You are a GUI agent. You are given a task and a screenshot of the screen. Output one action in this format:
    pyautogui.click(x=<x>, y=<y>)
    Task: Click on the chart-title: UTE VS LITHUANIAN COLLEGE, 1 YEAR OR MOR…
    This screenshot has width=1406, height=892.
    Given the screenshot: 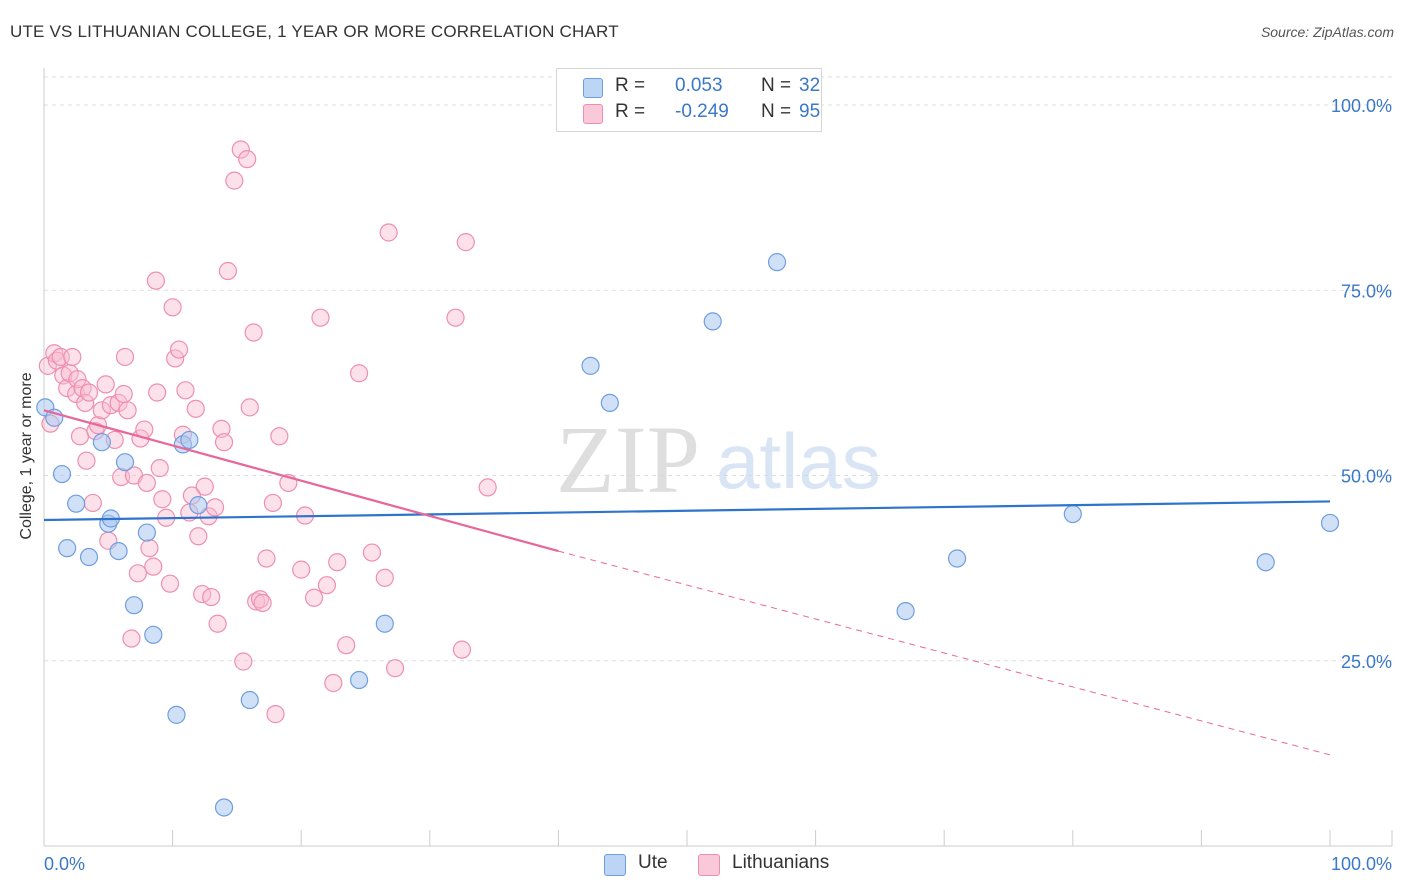 What is the action you would take?
    pyautogui.click(x=314, y=31)
    